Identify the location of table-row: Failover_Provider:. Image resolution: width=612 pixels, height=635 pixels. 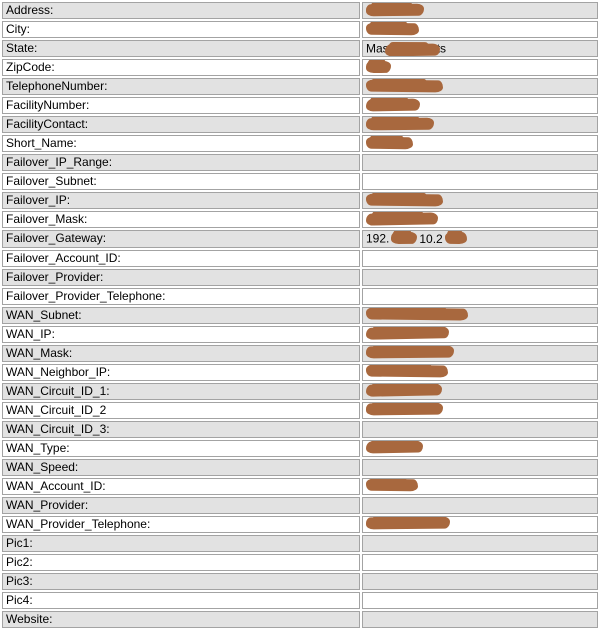
(300, 277).